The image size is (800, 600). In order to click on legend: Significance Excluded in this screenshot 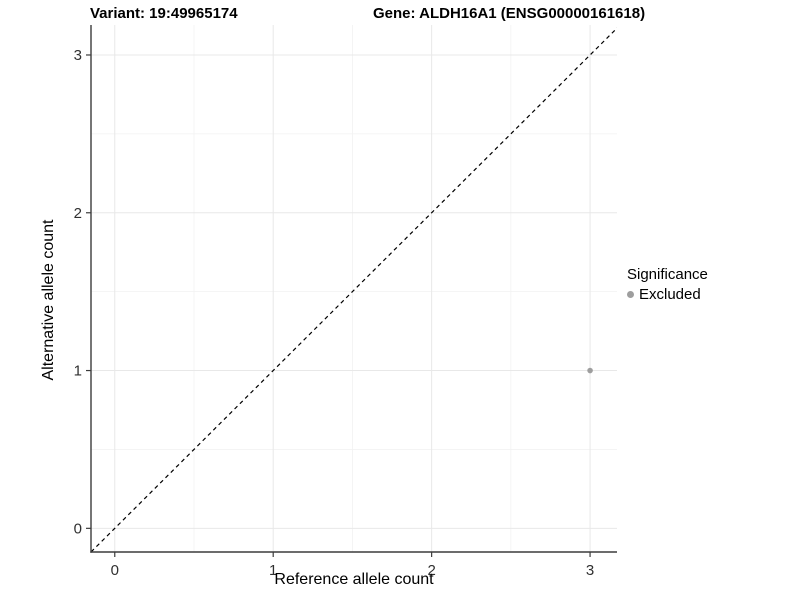, I will do `click(667, 284)`.